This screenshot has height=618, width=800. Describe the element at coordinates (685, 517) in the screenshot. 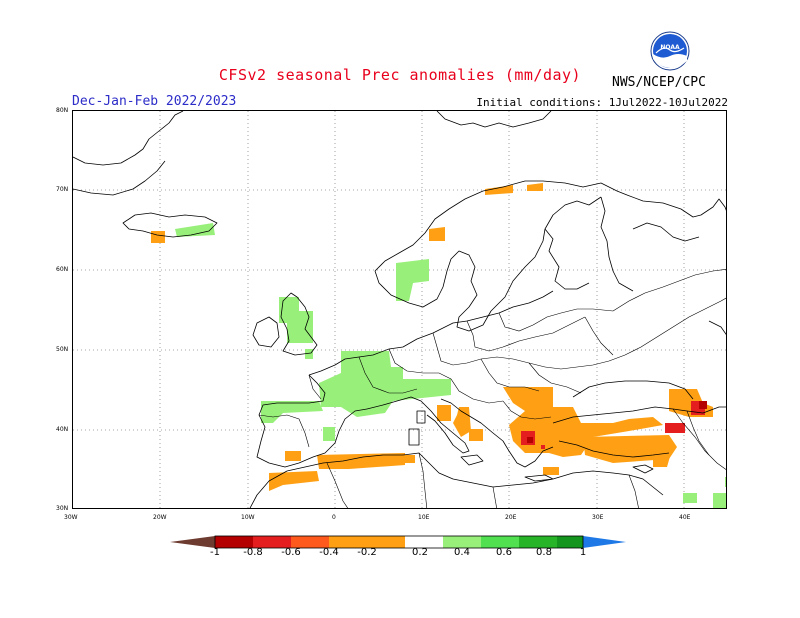

I see `lon-label-40e: 40E` at that location.